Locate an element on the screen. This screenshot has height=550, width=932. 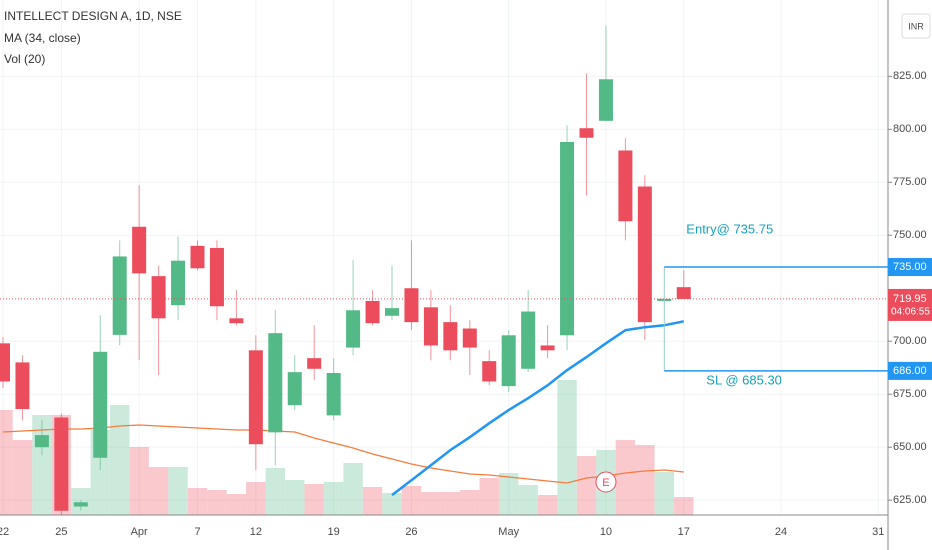
currency-button is located at coordinates (916, 26).